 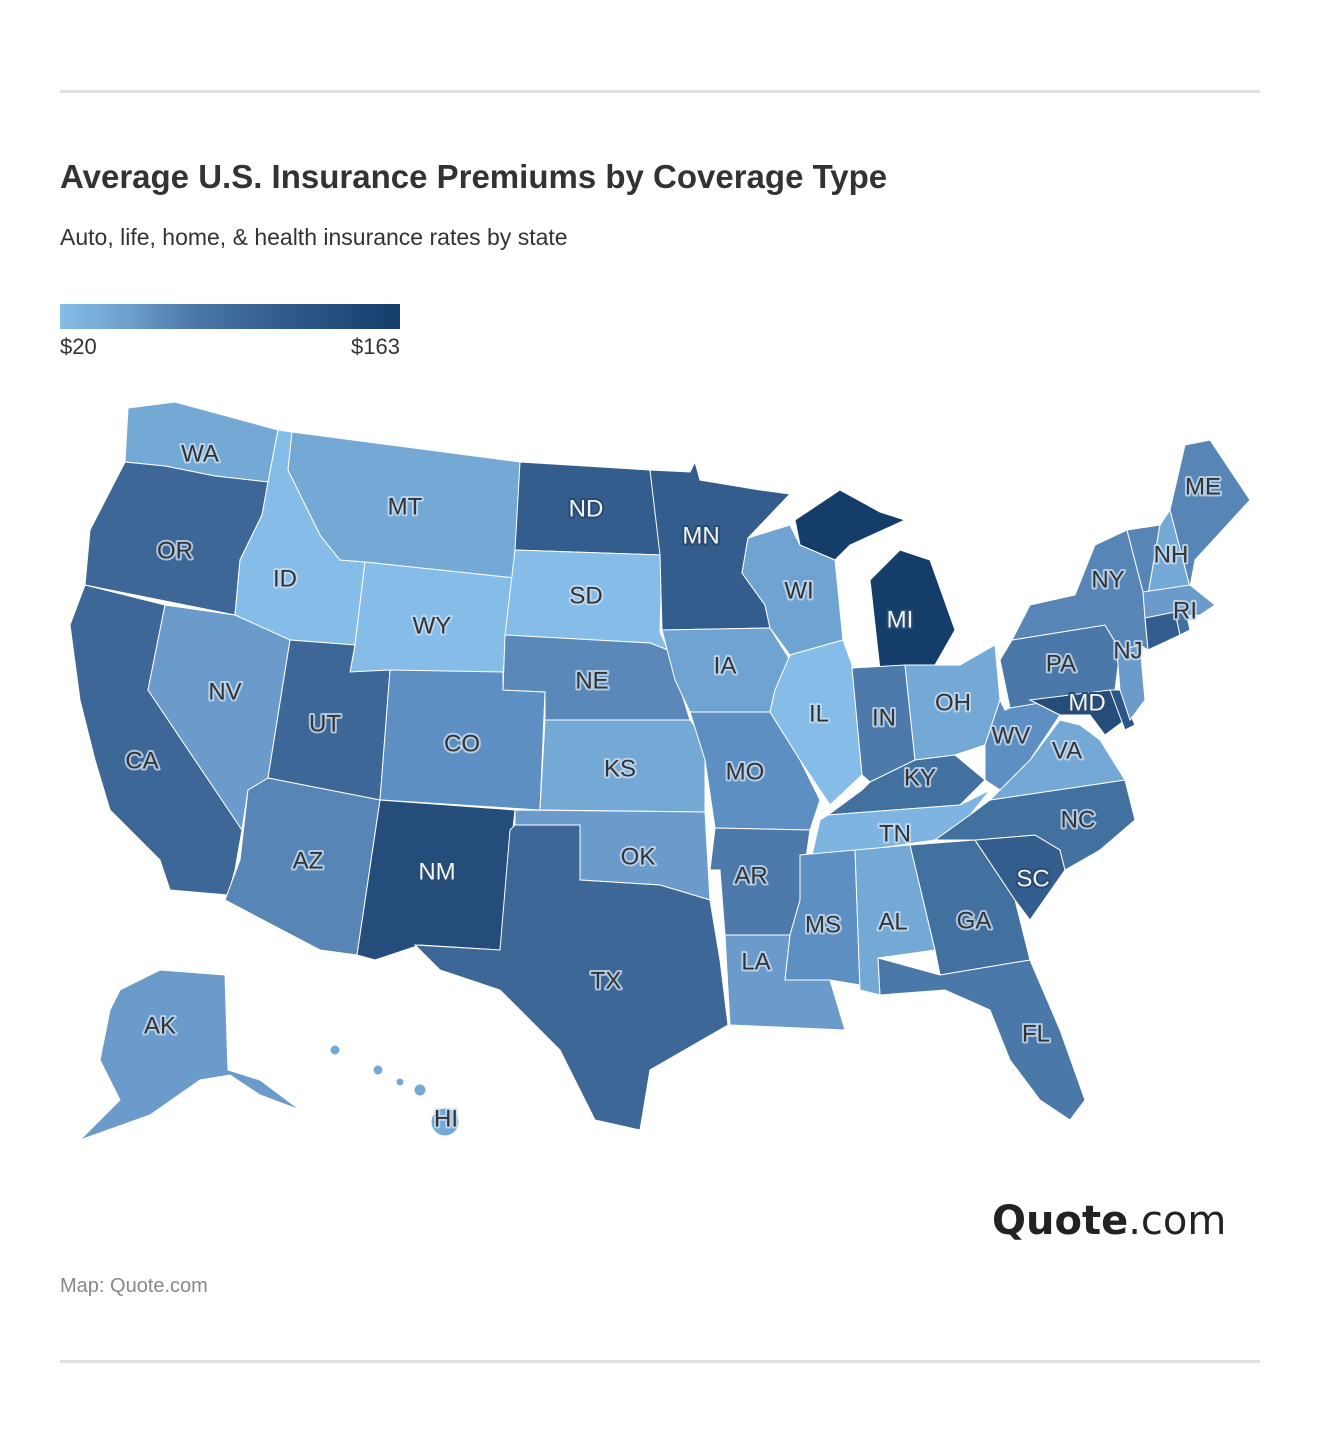 I want to click on state-label-AR: AR, so click(x=750, y=875).